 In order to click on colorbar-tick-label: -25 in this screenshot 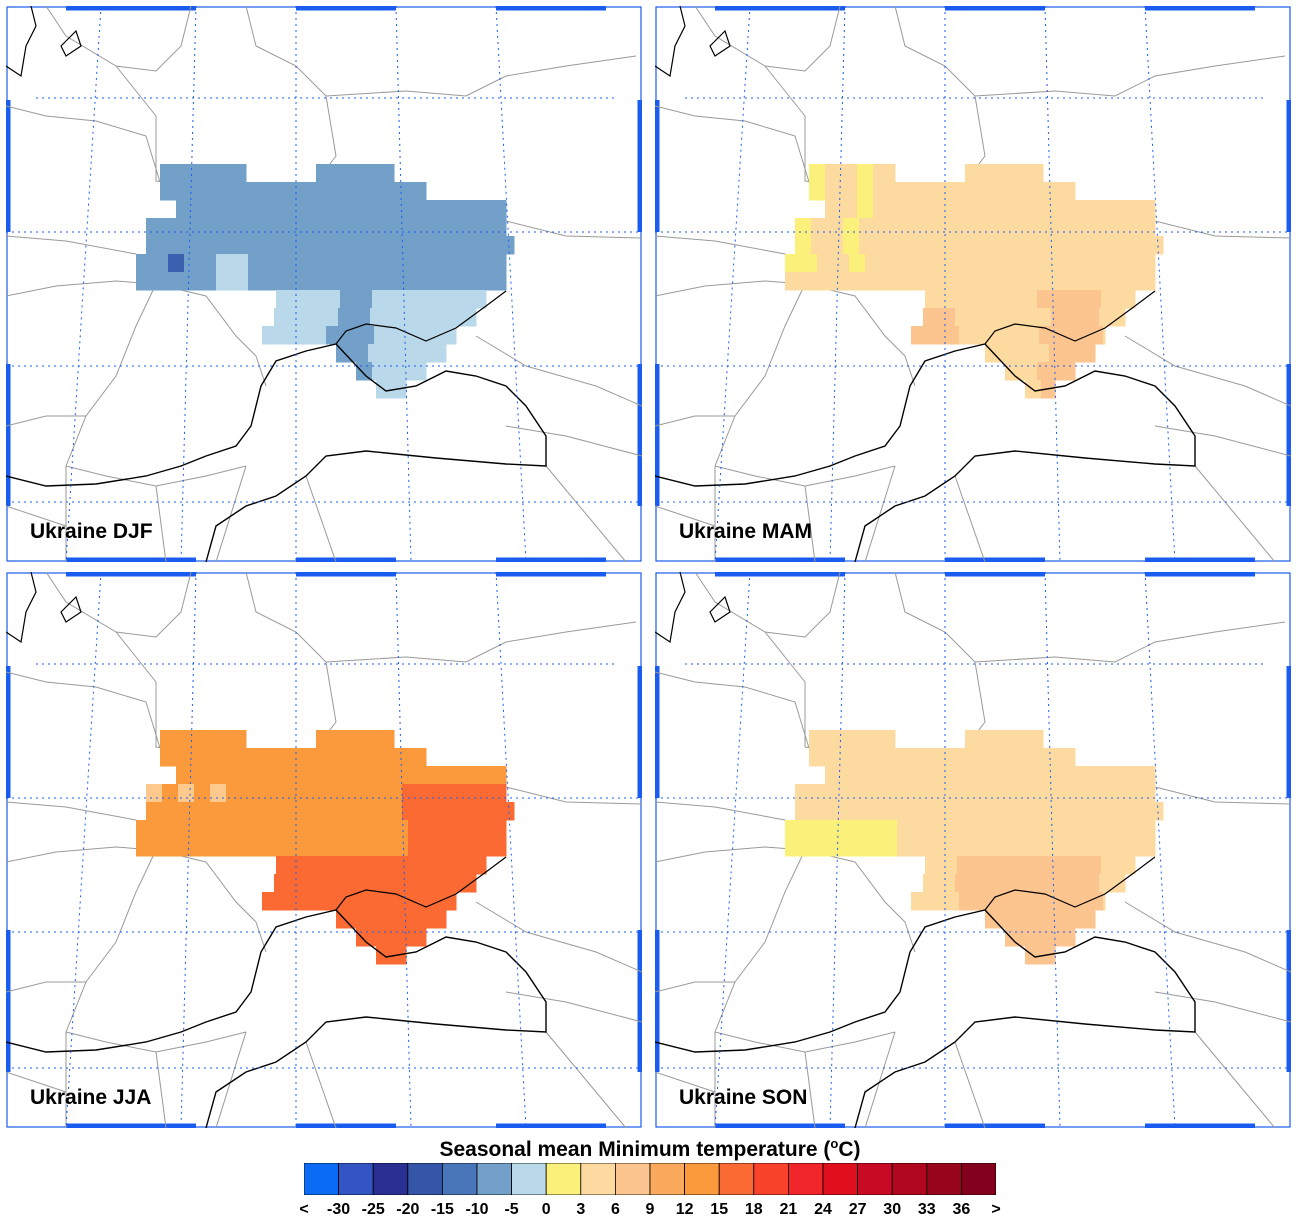, I will do `click(373, 1209)`.